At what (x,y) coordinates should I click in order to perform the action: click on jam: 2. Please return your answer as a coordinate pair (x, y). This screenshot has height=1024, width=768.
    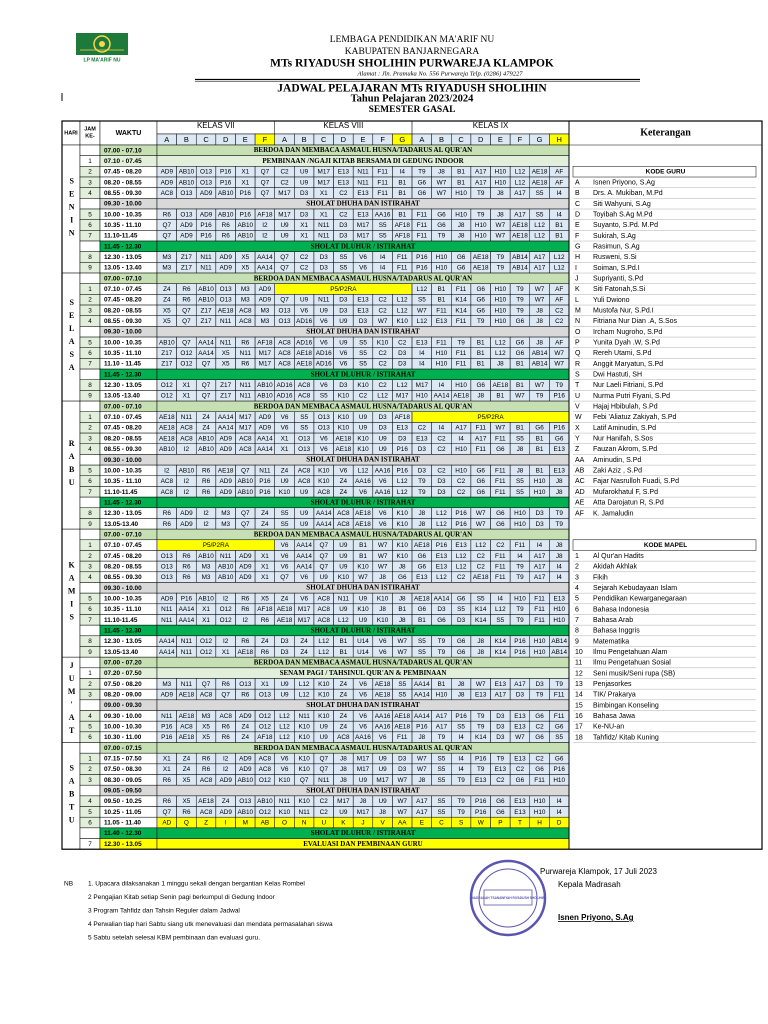
    Looking at the image, I should click on (90, 300).